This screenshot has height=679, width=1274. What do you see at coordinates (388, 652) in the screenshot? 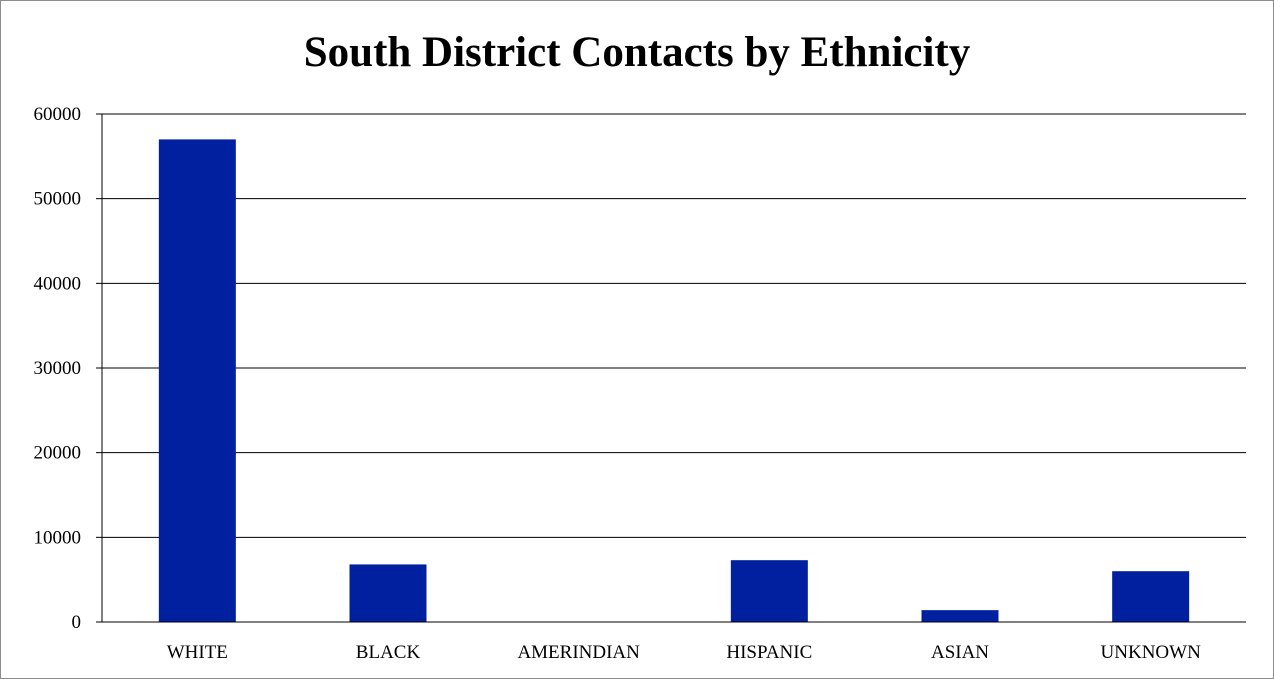
I see `x-tick-label: BLACK` at bounding box center [388, 652].